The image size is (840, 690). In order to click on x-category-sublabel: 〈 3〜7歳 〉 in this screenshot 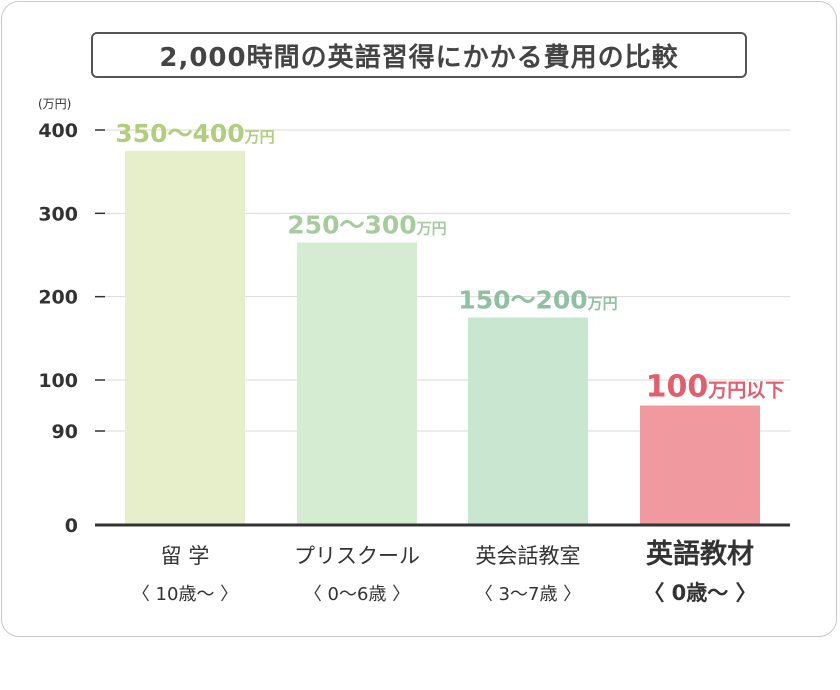, I will do `click(528, 594)`.